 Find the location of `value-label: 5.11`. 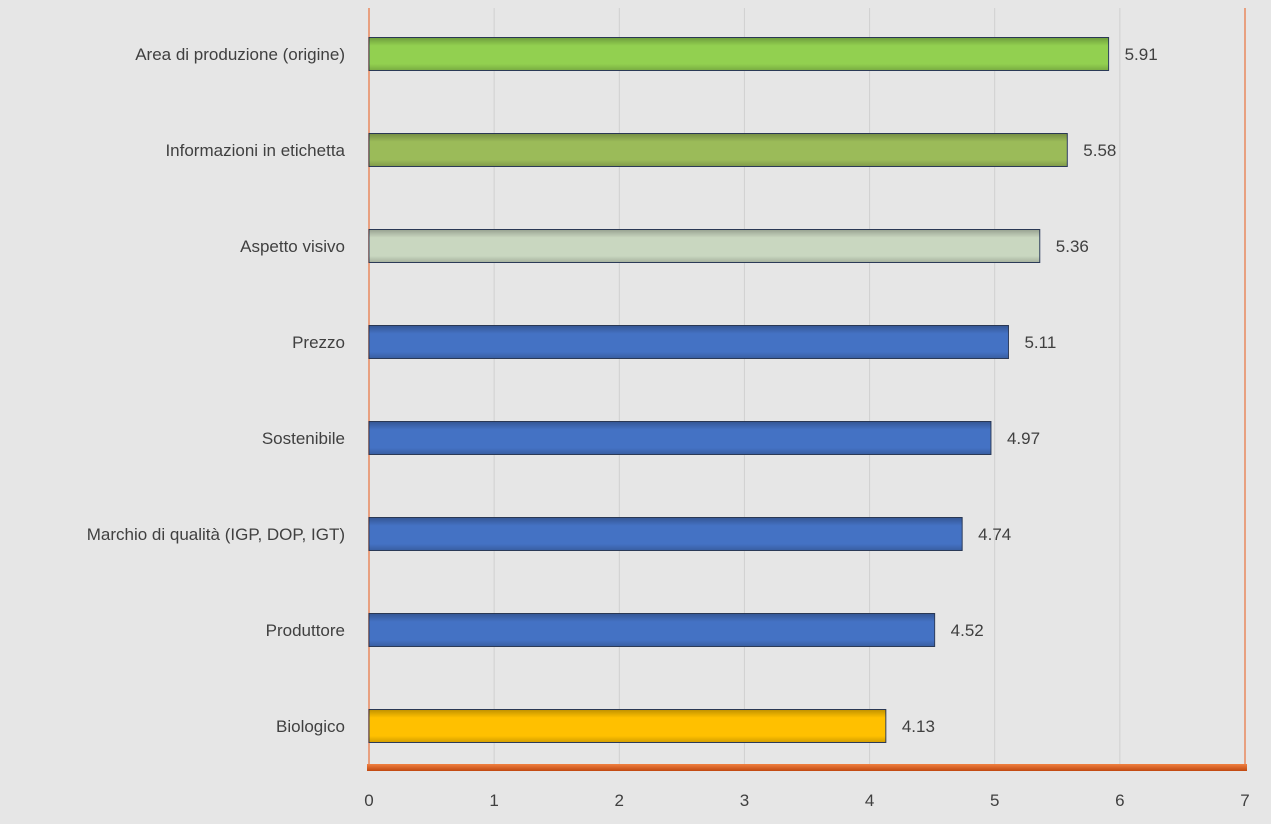

value-label: 5.11 is located at coordinates (1040, 342).